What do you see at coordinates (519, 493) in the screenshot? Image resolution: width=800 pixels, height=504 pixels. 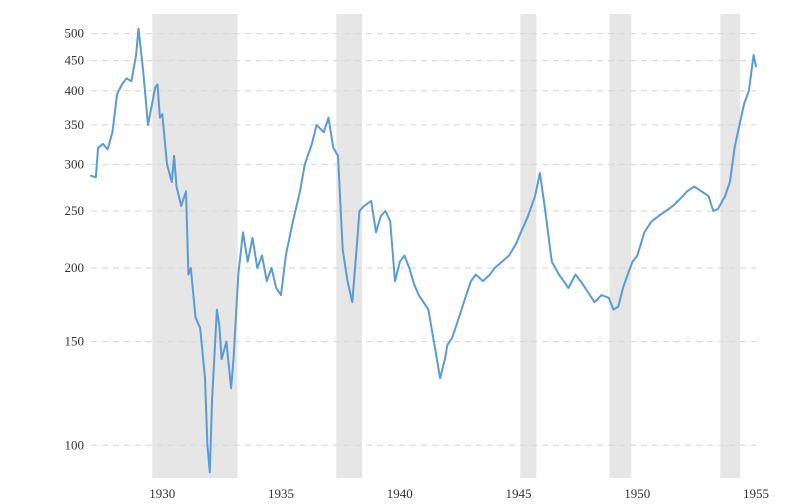 I see `x-tick-label-1945: 1945` at bounding box center [519, 493].